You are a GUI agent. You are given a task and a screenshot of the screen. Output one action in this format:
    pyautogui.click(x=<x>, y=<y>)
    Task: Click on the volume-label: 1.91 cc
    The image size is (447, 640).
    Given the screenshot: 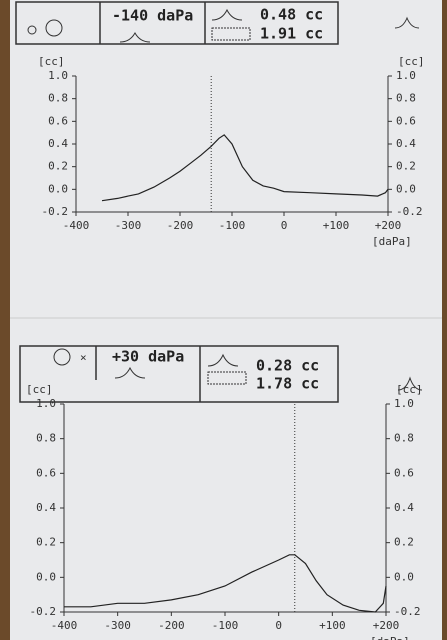 What is the action you would take?
    pyautogui.click(x=291, y=34)
    